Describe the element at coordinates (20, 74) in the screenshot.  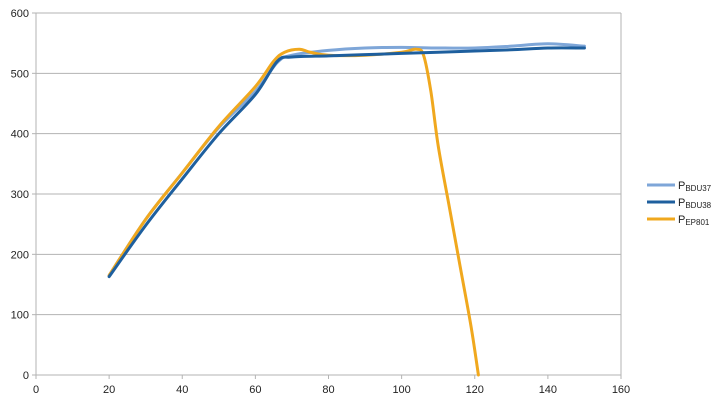
I see `y-tick-label: 500` at that location.